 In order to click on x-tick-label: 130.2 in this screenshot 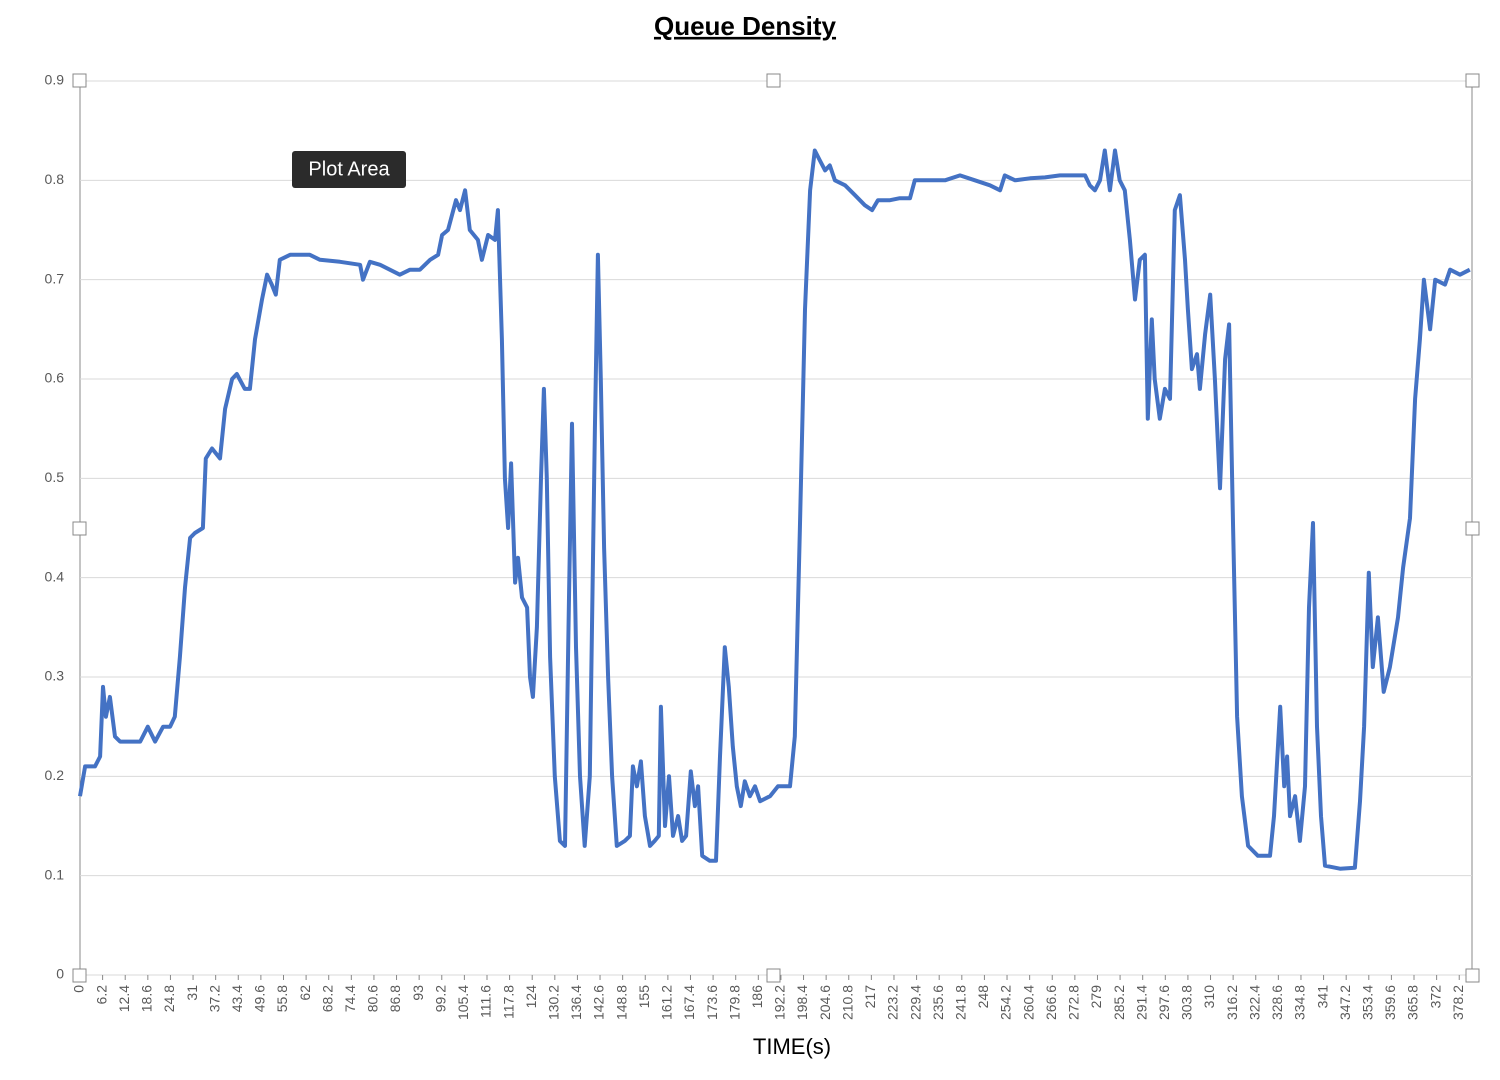, I will do `click(554, 1002)`.